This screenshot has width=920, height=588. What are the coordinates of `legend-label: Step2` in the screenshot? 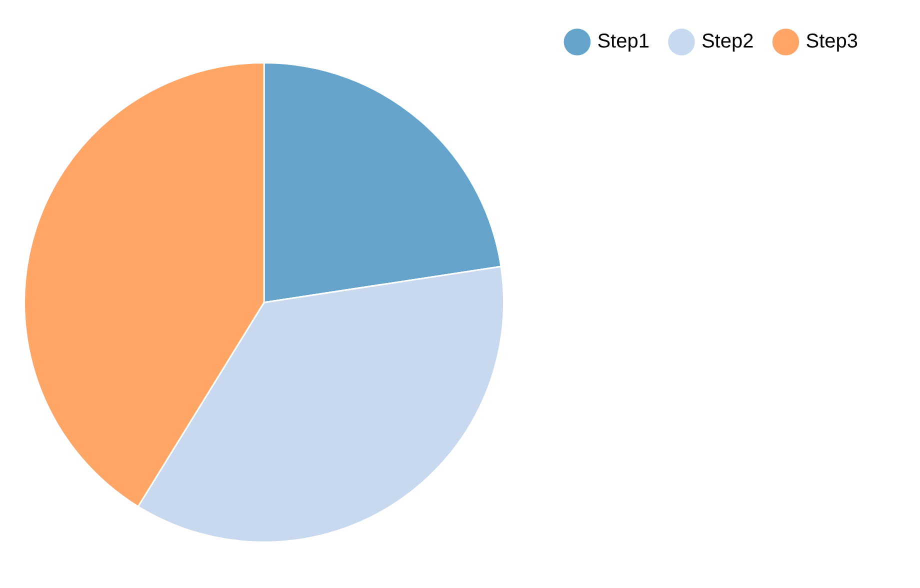 It's located at (727, 41).